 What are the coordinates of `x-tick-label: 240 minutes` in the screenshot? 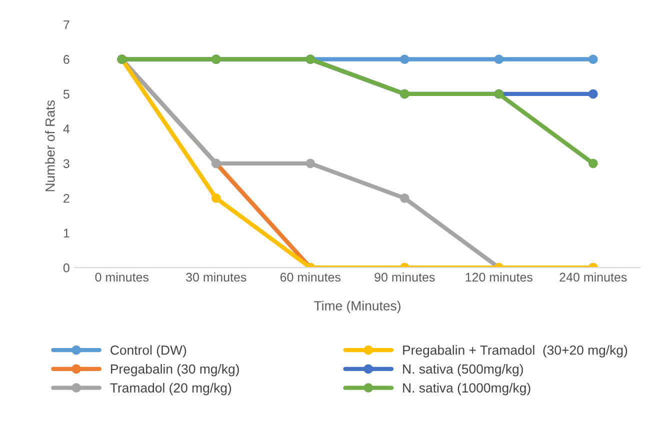 It's located at (593, 277).